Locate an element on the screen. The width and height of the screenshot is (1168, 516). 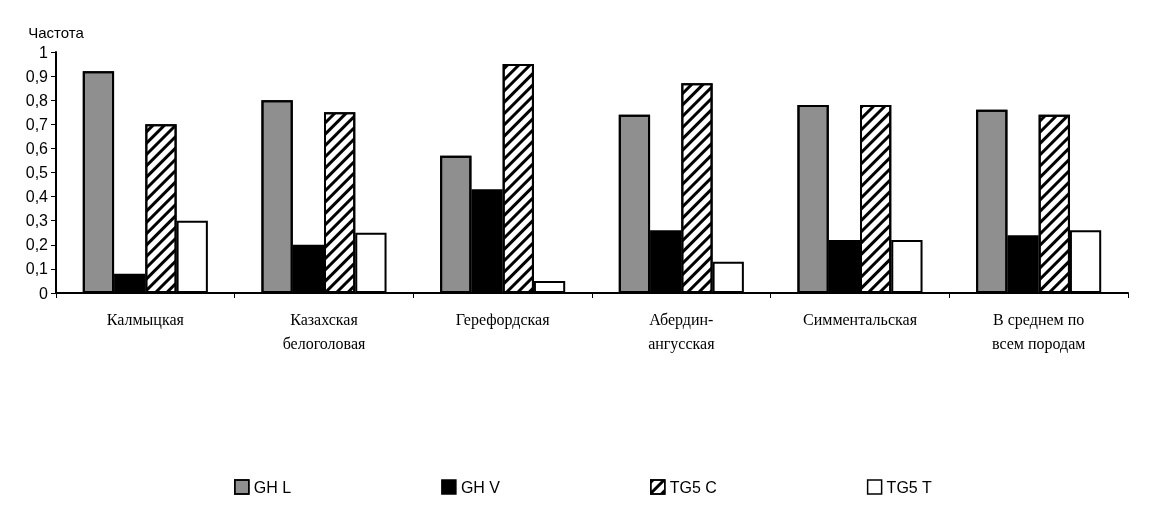
legend-label: GH V is located at coordinates (480, 487).